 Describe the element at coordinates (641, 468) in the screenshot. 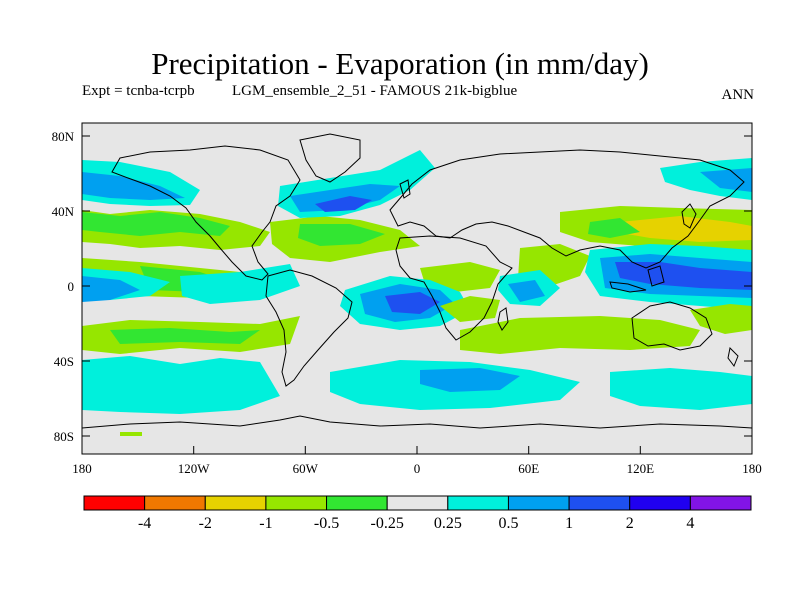

I see `lon-label-120e: 120E` at that location.